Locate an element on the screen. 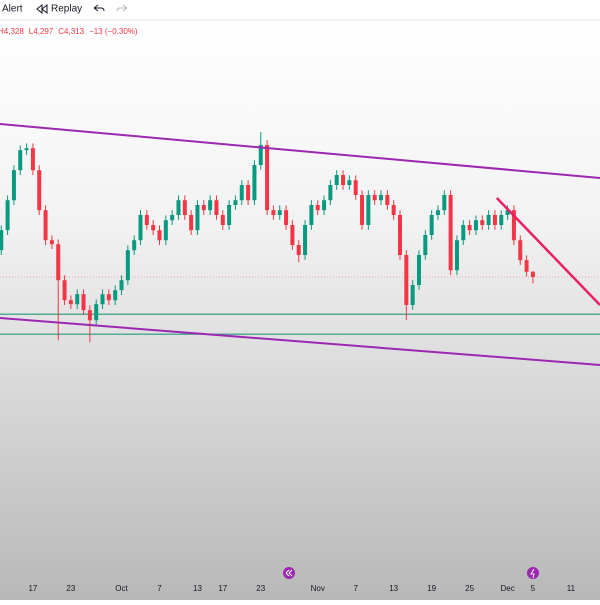 The width and height of the screenshot is (600, 605). redo-button is located at coordinates (122, 8).